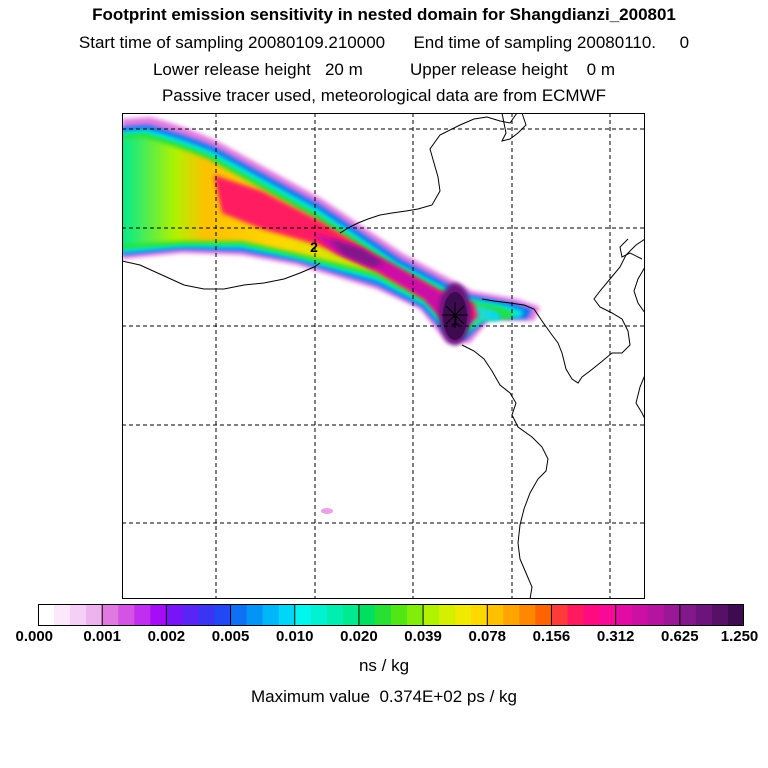  Describe the element at coordinates (423, 636) in the screenshot. I see `colorbar-tick-label: 0.039` at that location.